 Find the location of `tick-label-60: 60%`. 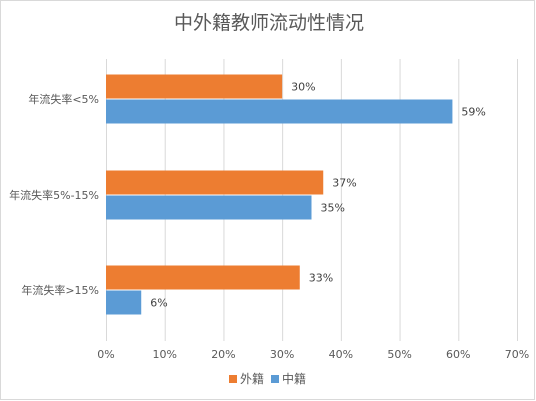

tick-label-60: 60% is located at coordinates (458, 354).